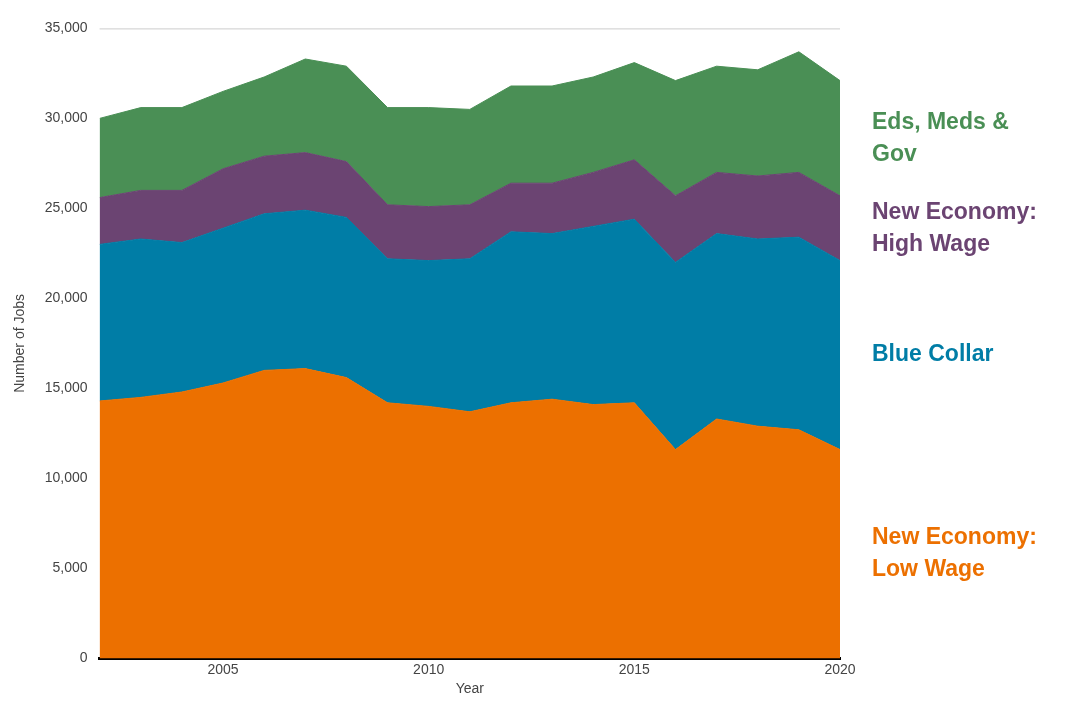  Describe the element at coordinates (66, 27) in the screenshot. I see `y-tick-label: 35,000` at that location.